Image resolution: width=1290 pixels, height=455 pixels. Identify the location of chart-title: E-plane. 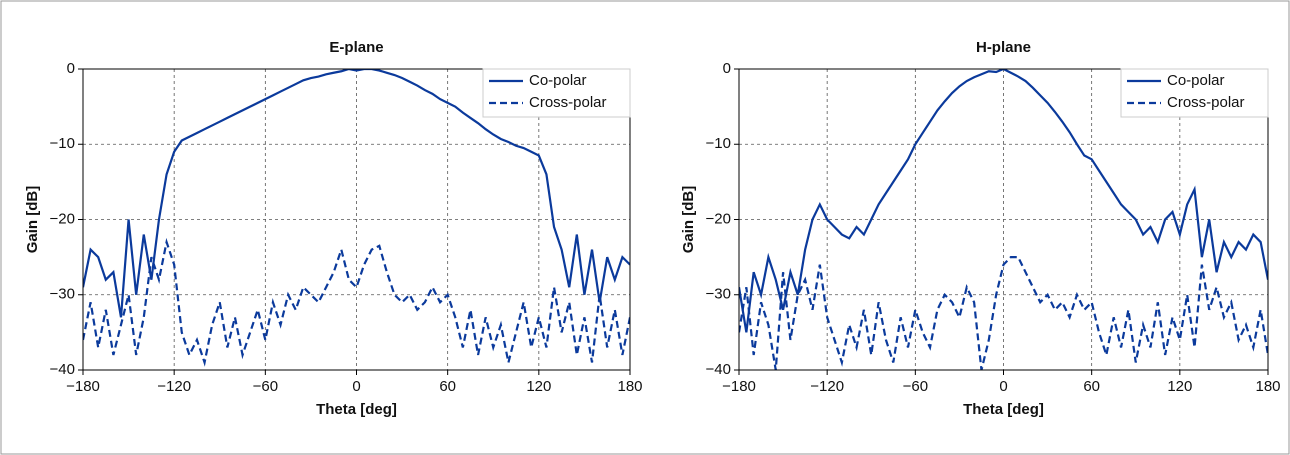
(356, 47).